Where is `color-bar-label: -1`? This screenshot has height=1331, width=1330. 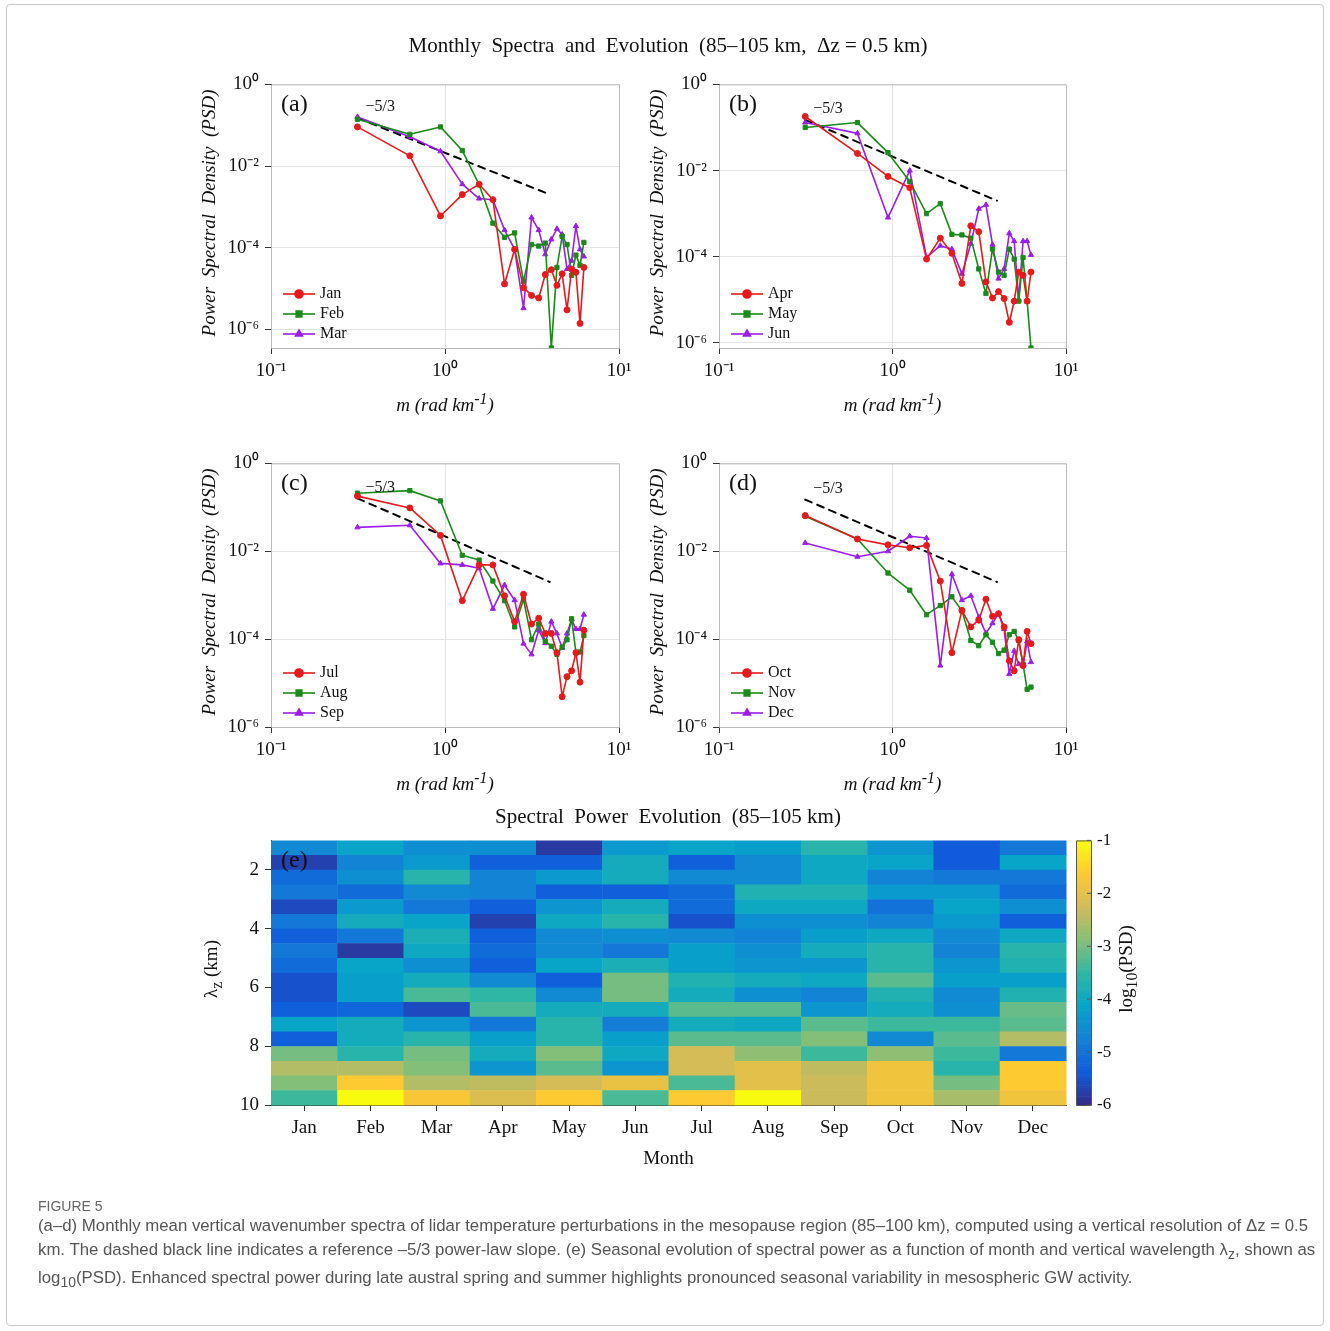 color-bar-label: -1 is located at coordinates (1104, 839).